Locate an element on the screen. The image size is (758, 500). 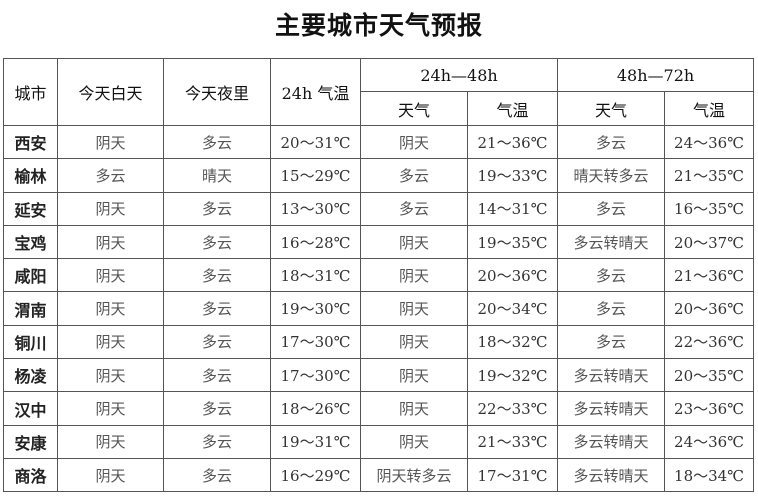
table-row: 商洛 阴天 多云 16～29℃ 阴天转多云 17～31℃ 多云转晴天 18～34℃ is located at coordinates (379, 475).